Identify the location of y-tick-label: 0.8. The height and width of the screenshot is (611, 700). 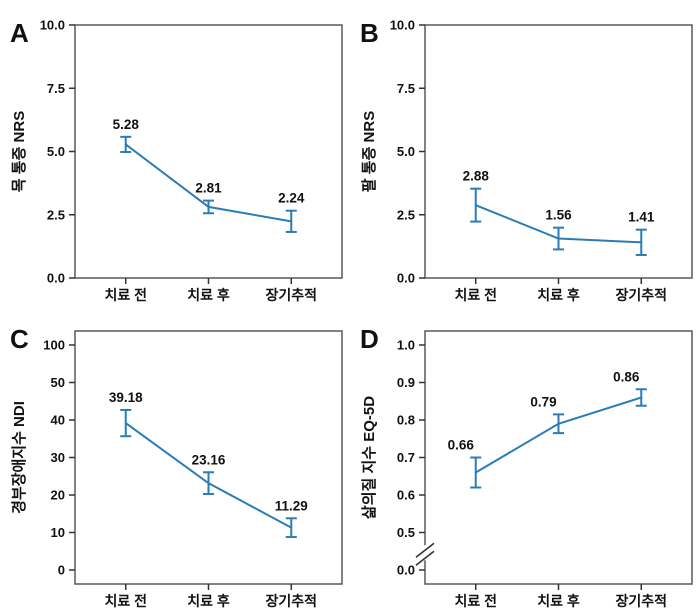
(406, 420).